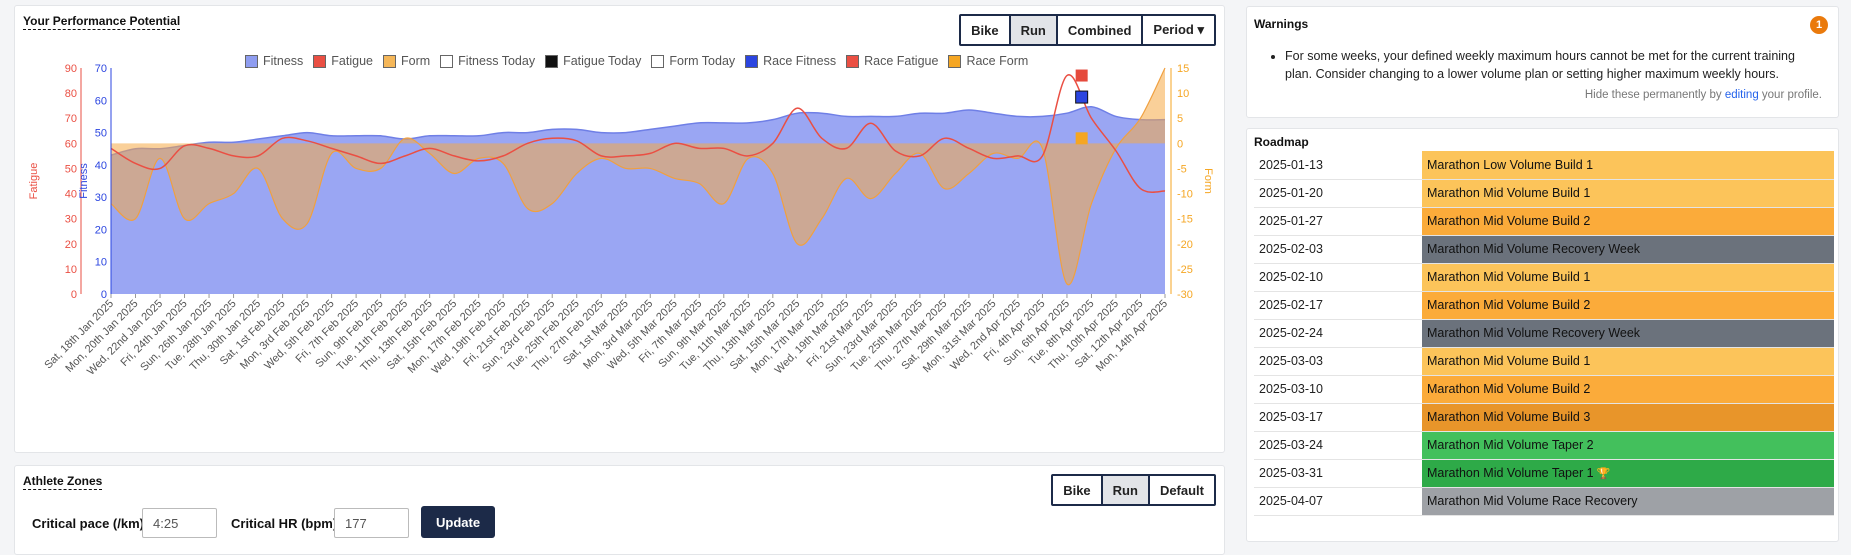 Image resolution: width=1851 pixels, height=555 pixels. Describe the element at coordinates (1099, 30) in the screenshot. I see `perf-combined-button: Combined` at that location.